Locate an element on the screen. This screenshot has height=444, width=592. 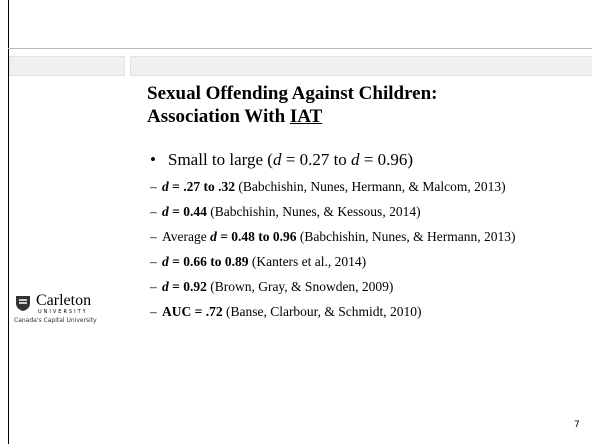
text: (Banse, Clarbour, & Schmidt, 2010) is located at coordinates (322, 311).